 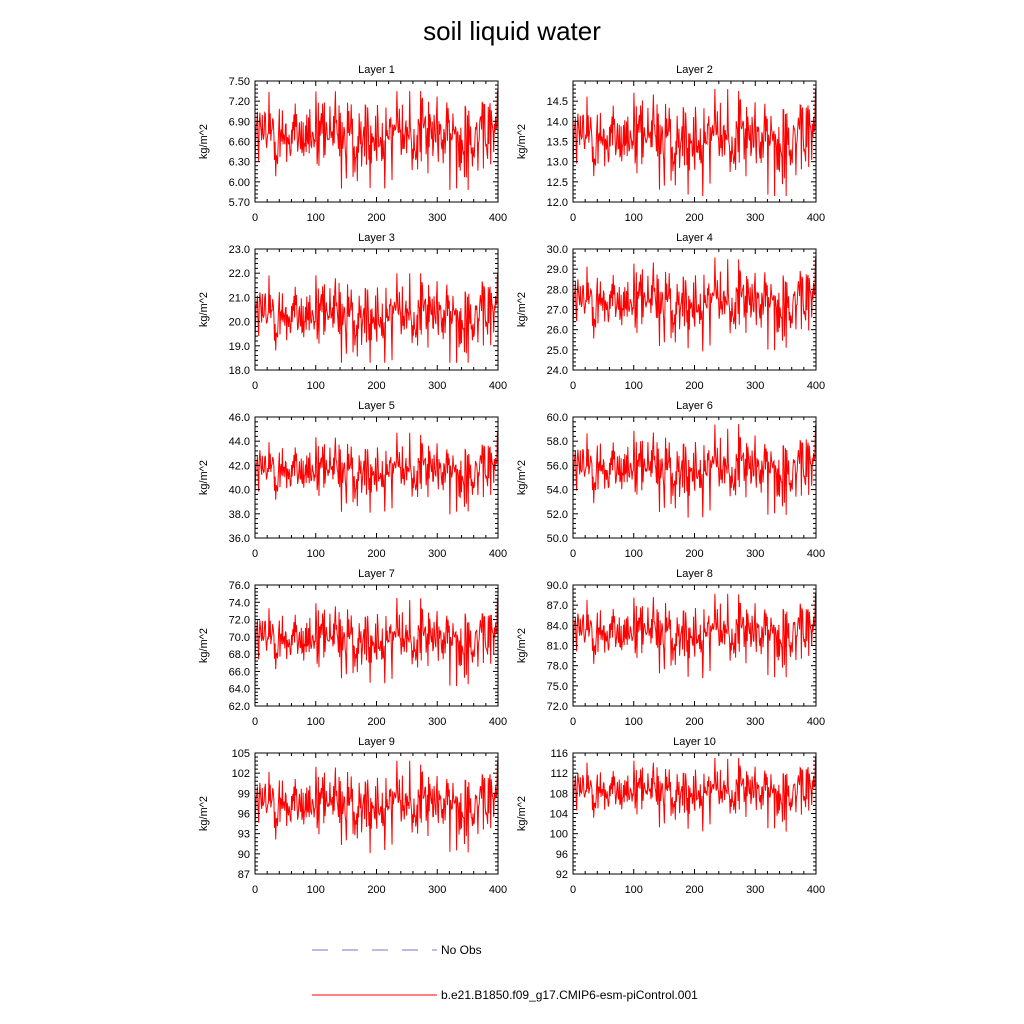 I want to click on y-tick-label: 7.20, so click(x=239, y=102).